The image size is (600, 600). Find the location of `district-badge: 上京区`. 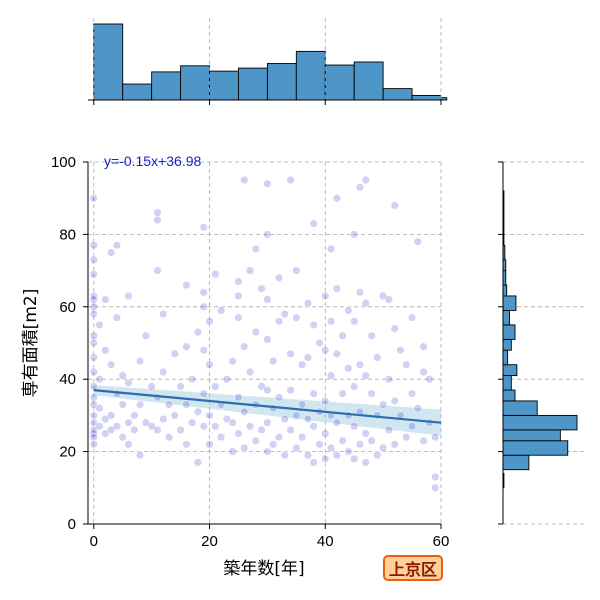

district-badge: 上京区 is located at coordinates (413, 568).